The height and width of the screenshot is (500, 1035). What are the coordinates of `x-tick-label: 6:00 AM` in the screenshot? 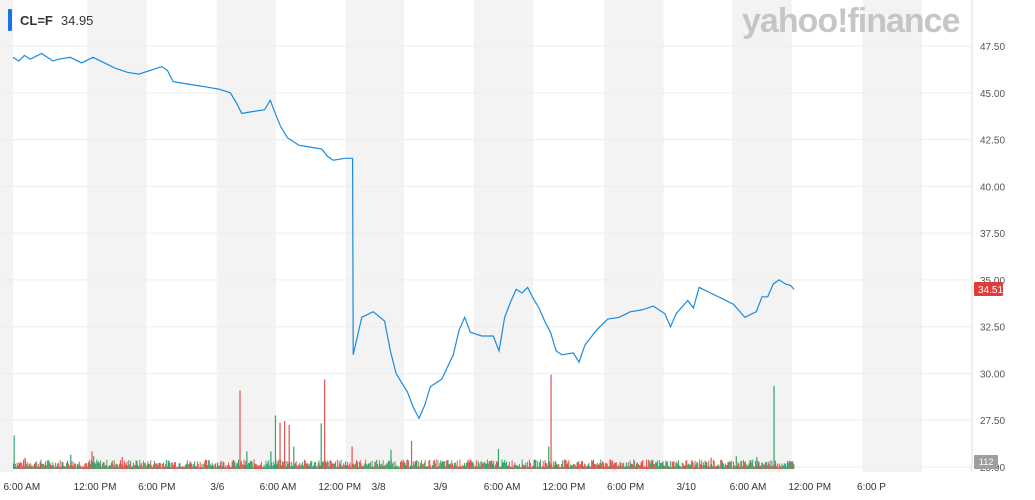 It's located at (748, 487).